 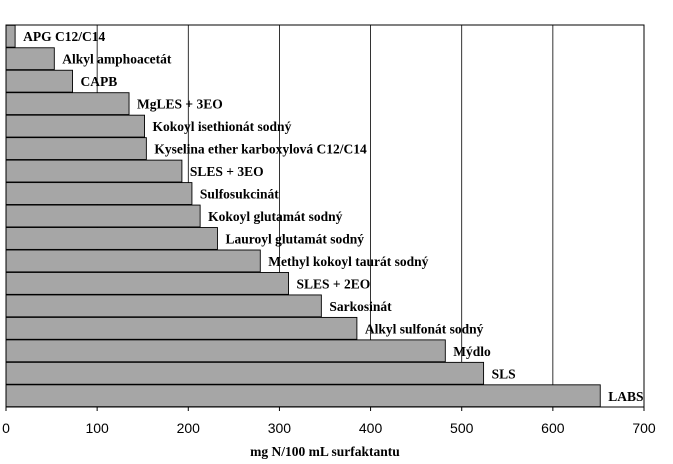 I want to click on x-axis-ticks: 0 100 200 300 400 500 600 700, so click(x=329, y=421).